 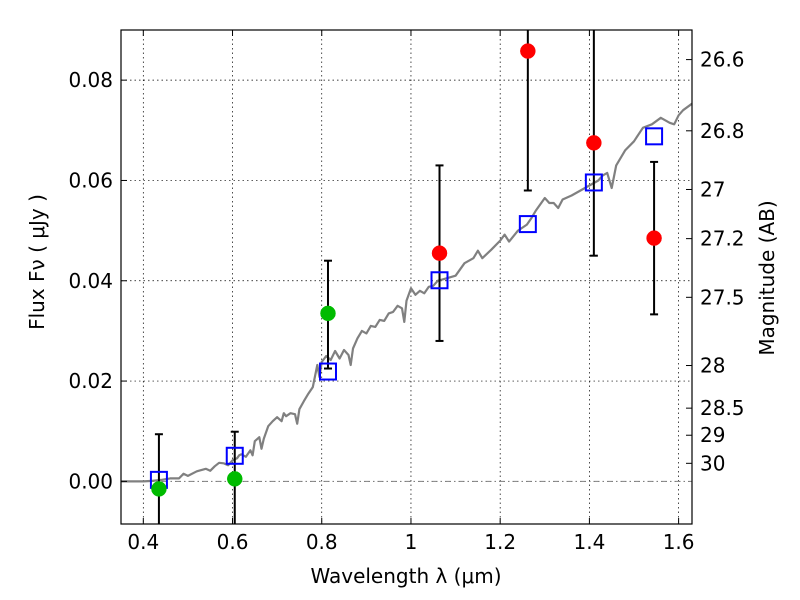 I want to click on y-tick-label: 0.04, so click(x=90, y=281).